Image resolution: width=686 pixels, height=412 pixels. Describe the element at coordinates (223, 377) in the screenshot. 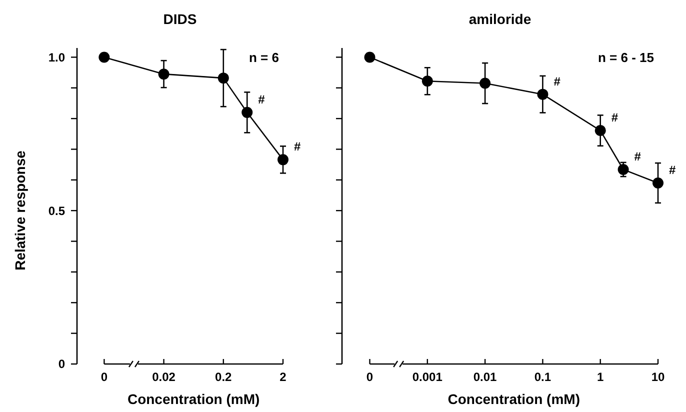

I see `x-tick-label: 0.2` at that location.